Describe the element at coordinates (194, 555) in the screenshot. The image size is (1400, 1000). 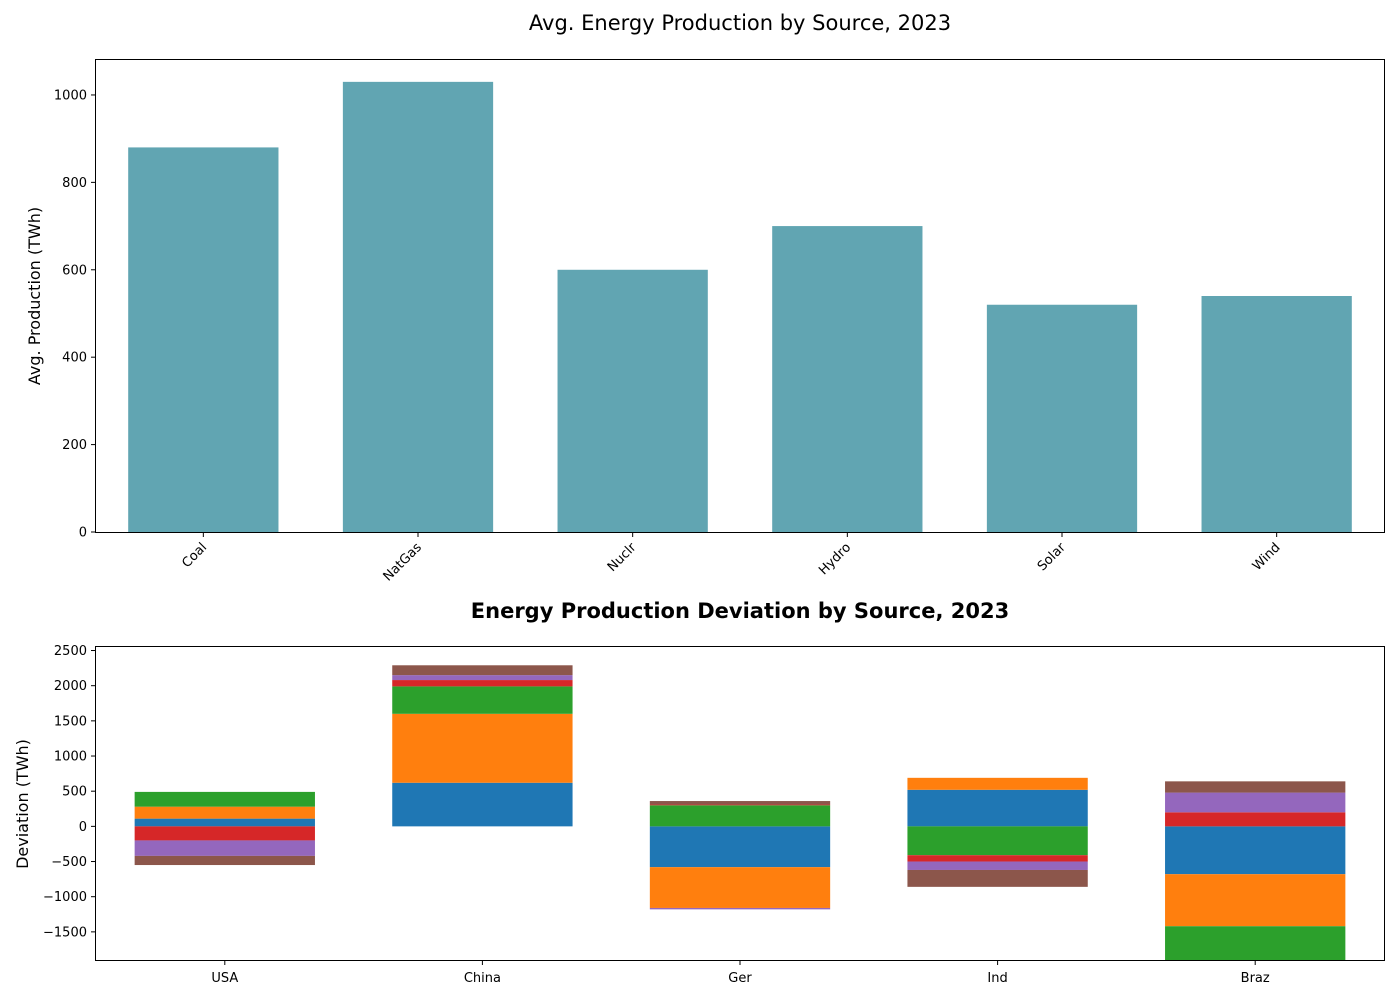
I see `x-tick-label: Coal` at that location.